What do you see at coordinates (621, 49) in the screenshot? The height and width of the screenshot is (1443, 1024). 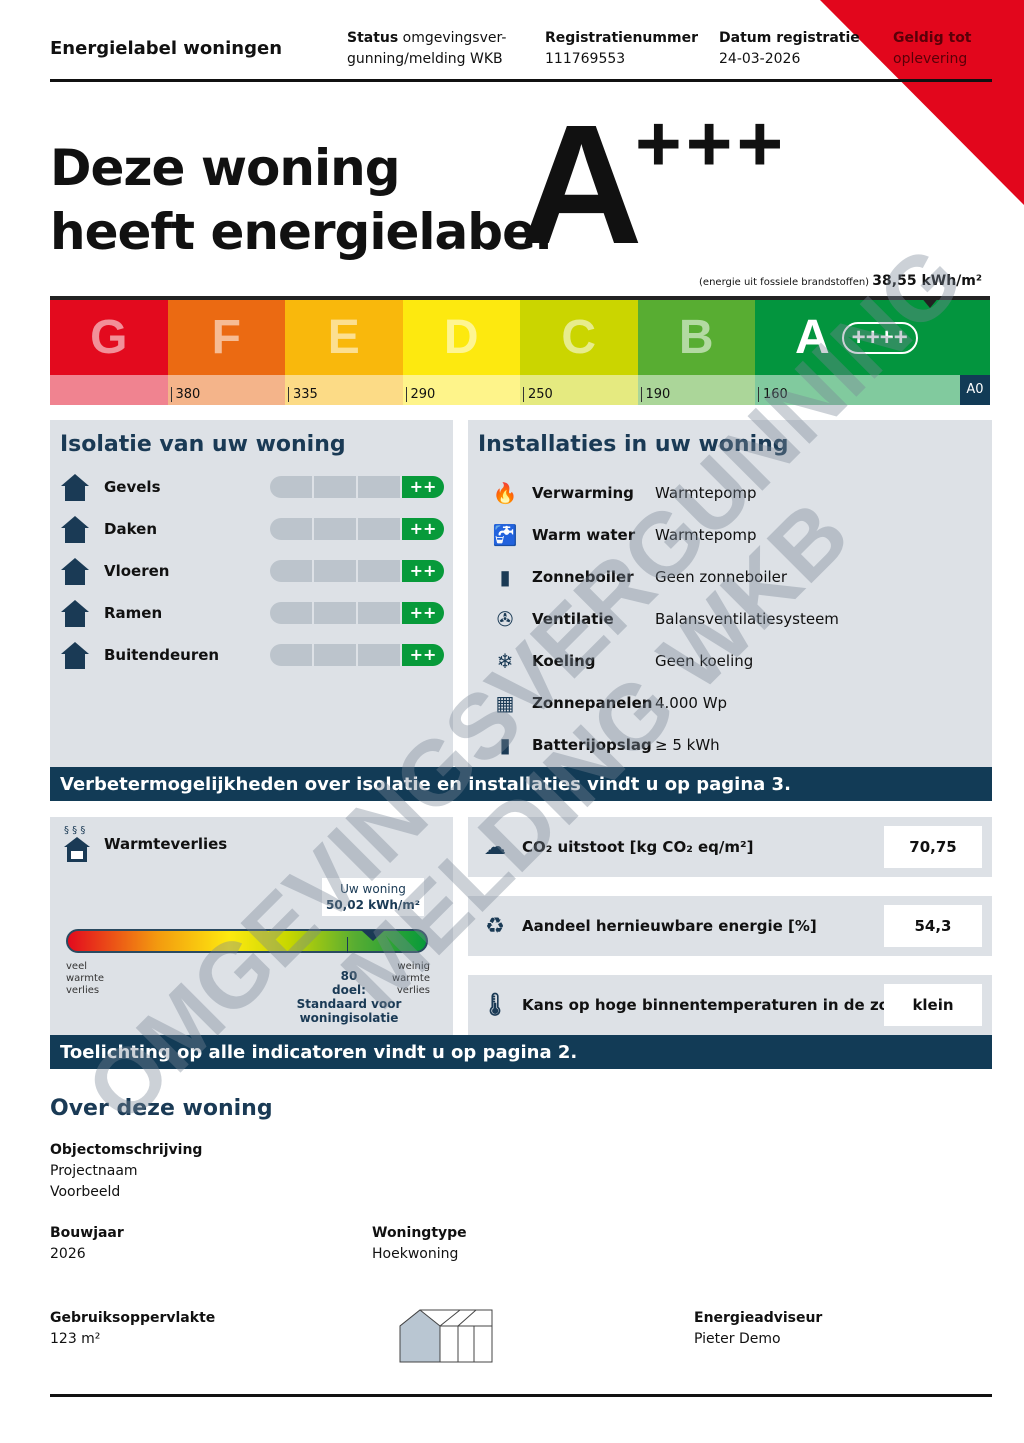 I see `registration-field: Registratienummer 111769553` at bounding box center [621, 49].